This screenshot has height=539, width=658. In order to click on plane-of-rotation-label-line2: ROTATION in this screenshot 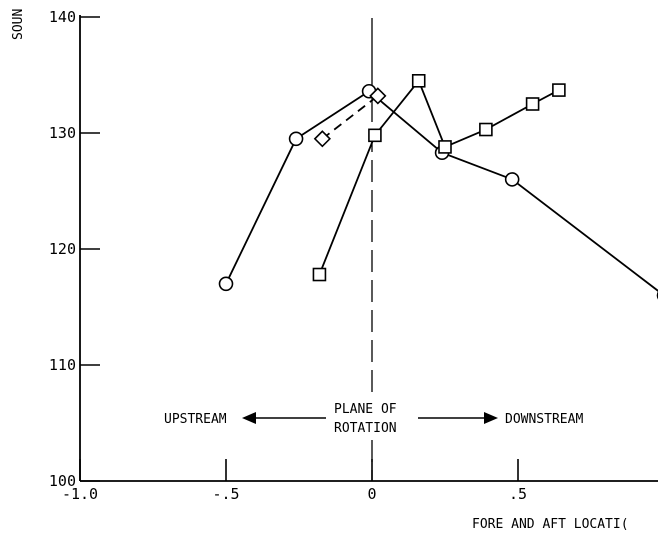, I will do `click(365, 428)`.